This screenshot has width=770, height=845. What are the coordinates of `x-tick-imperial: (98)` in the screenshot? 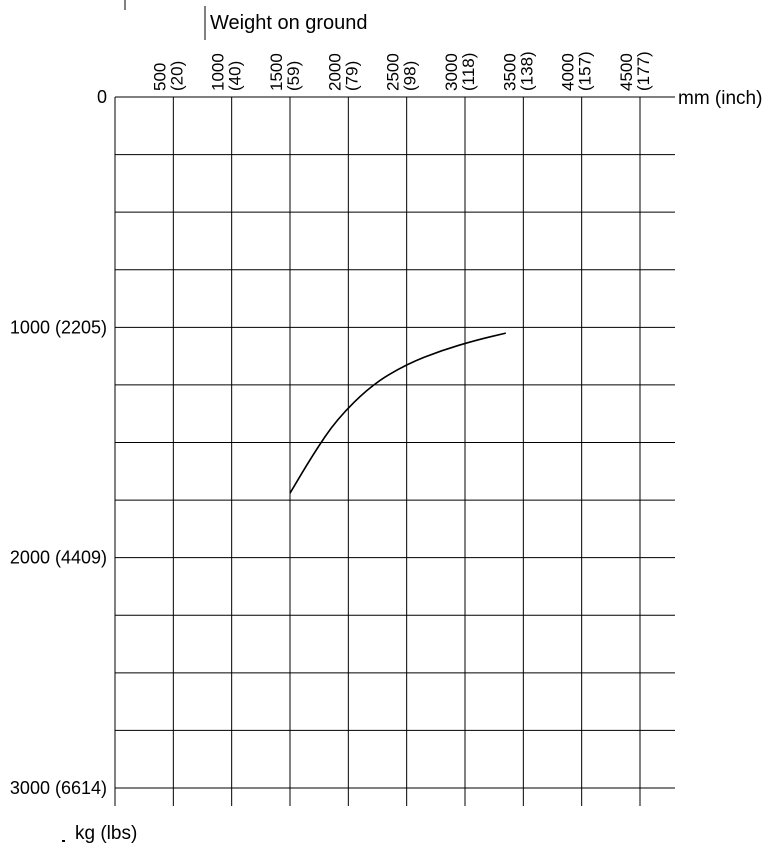 It's located at (410, 76).